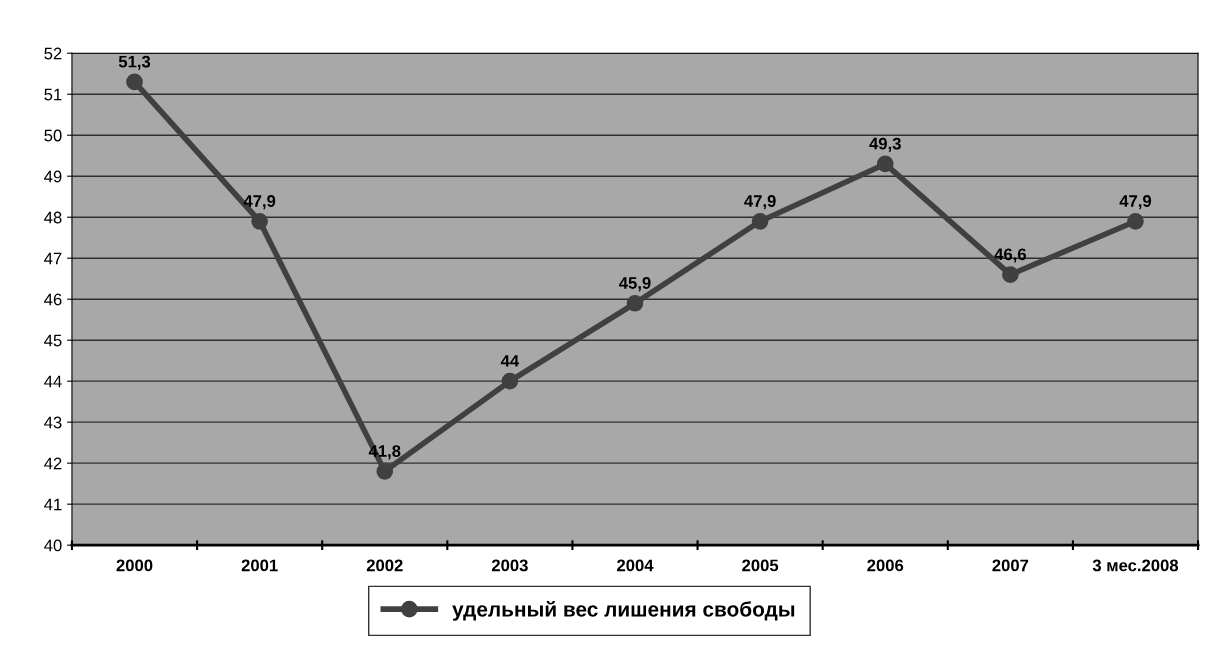  Describe the element at coordinates (53, 545) in the screenshot. I see `y-tick-label: 40` at that location.